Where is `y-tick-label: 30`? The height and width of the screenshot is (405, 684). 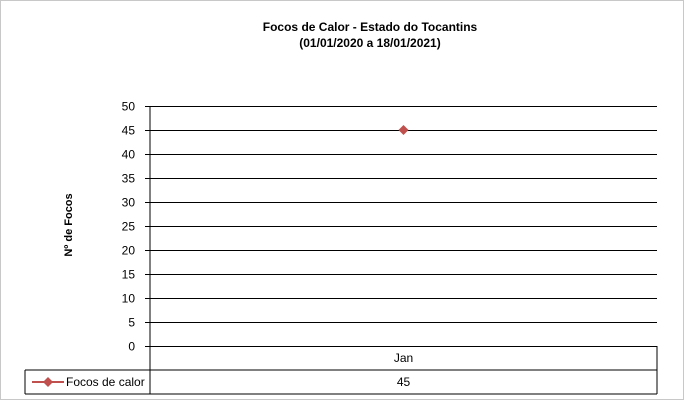 y-tick-label: 30 is located at coordinates (129, 203).